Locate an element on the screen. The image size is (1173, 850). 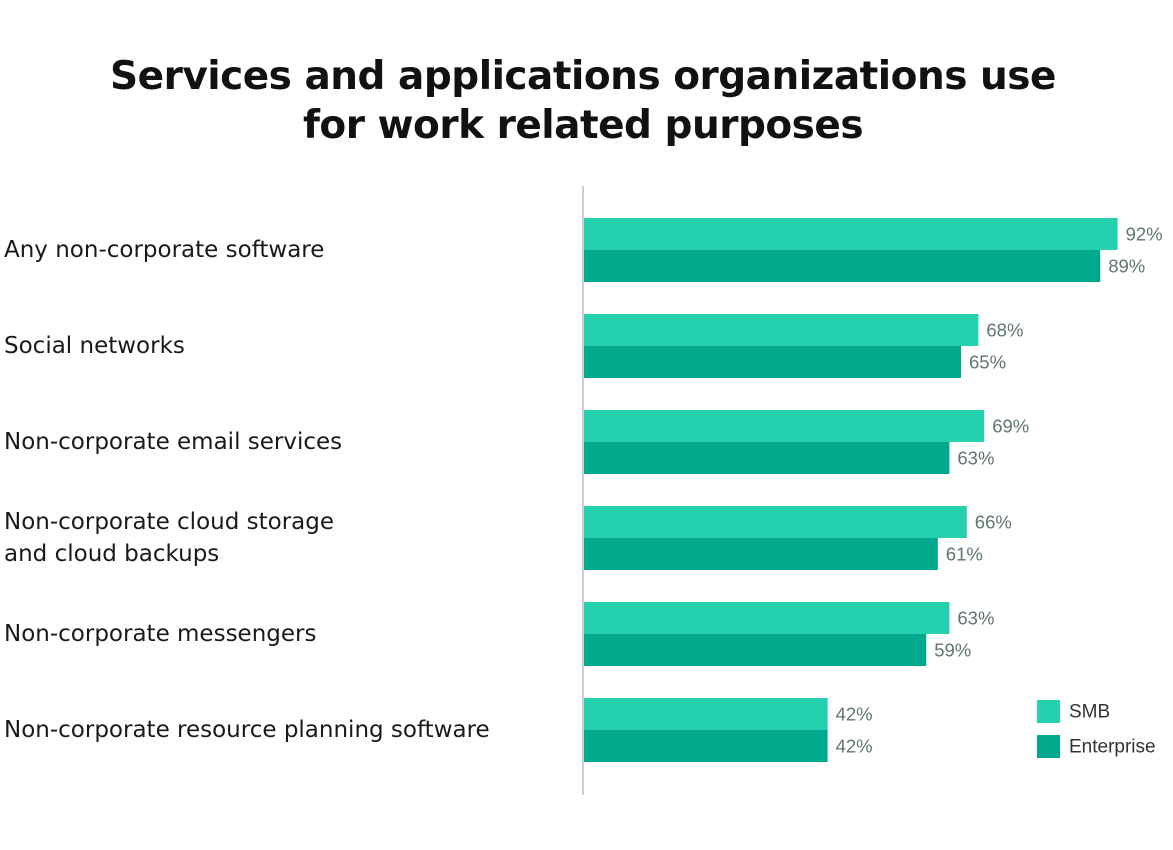
category-label: and cloud backups is located at coordinates (111, 554).